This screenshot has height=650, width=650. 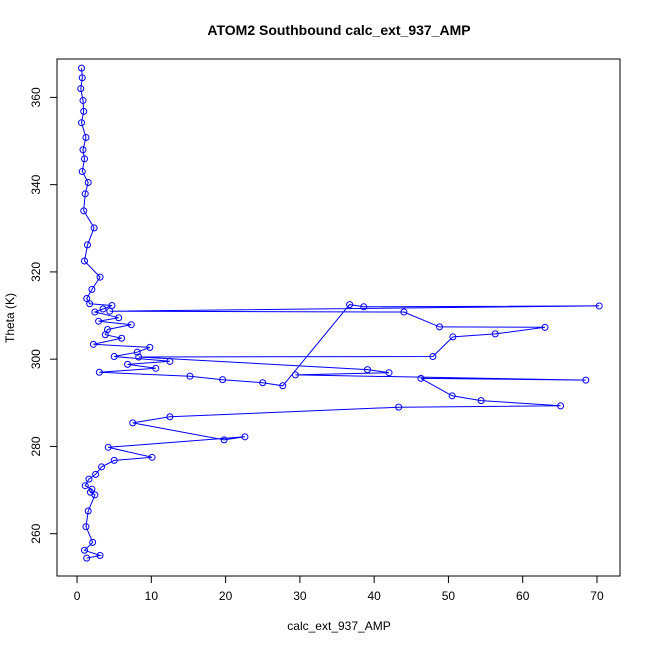 What do you see at coordinates (43, 315) in the screenshot?
I see `y-axis: 260 280 300 320 340 360` at bounding box center [43, 315].